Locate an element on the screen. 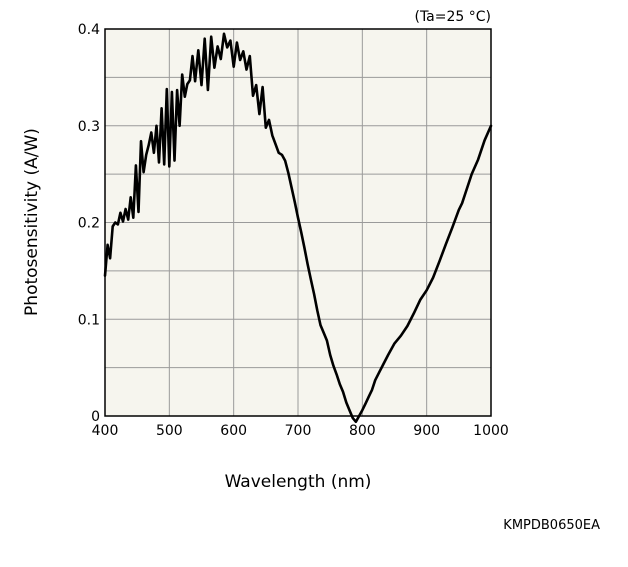  document-code: KMPDB0650EA is located at coordinates (551, 525).